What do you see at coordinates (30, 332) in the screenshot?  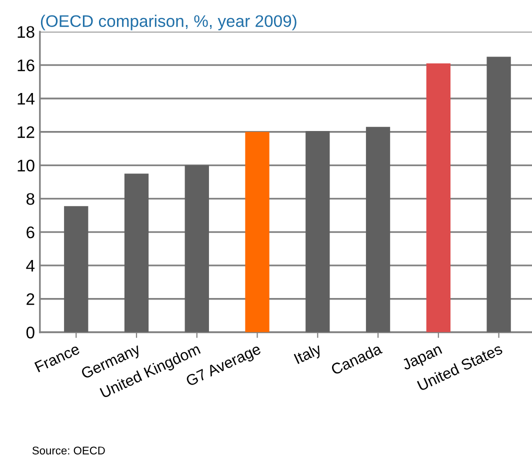 I see `y-tick-label: 0` at bounding box center [30, 332].